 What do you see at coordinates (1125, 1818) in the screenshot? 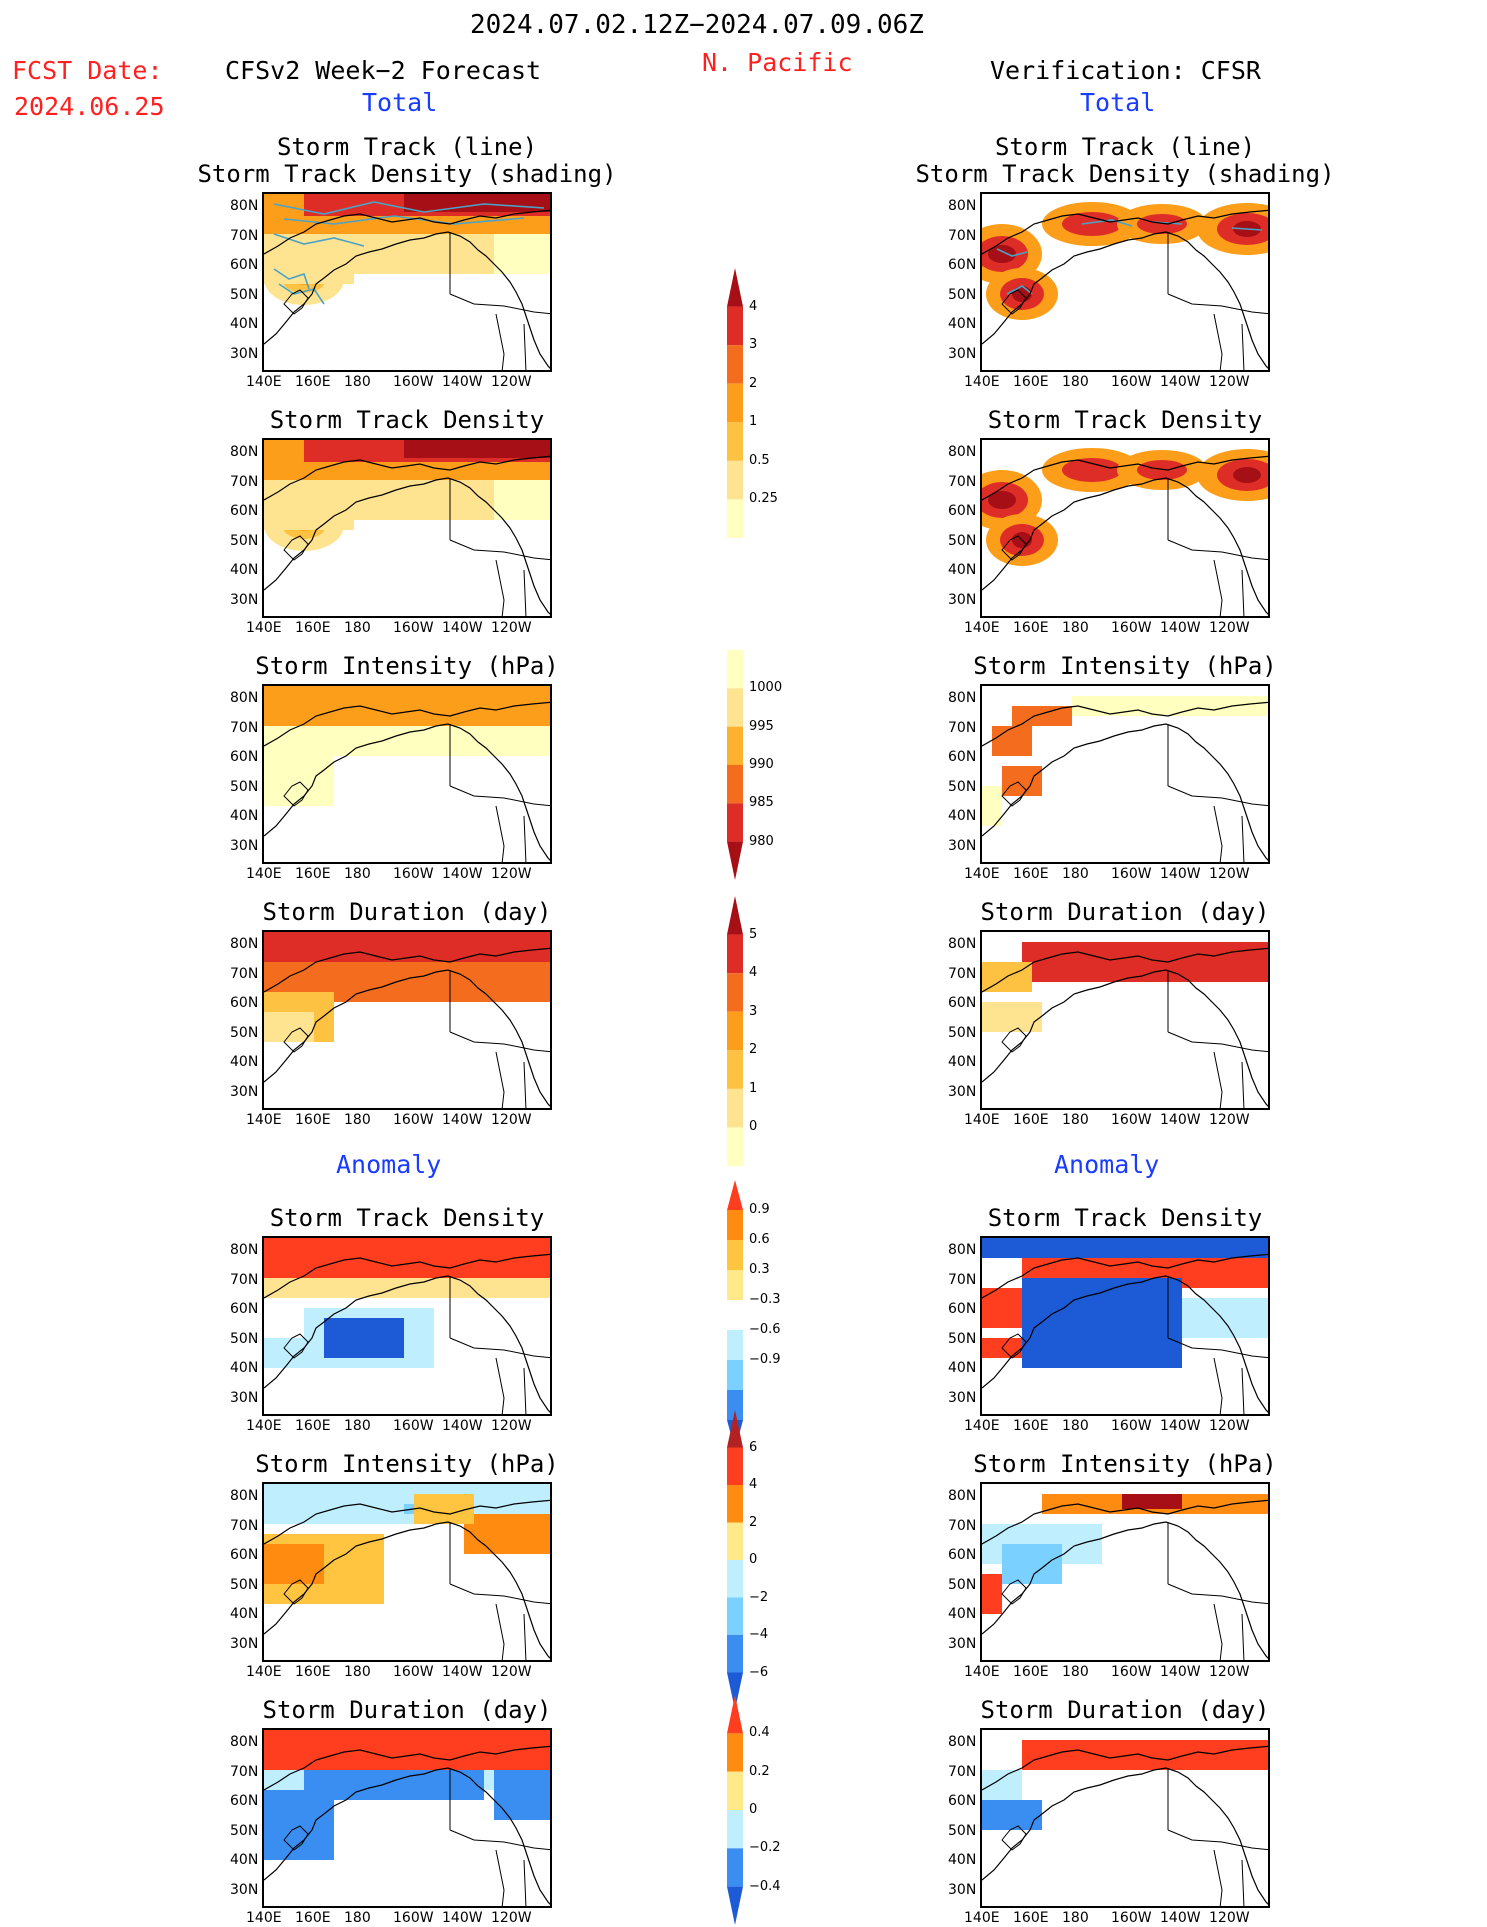
I see `map-aduration-verification` at bounding box center [1125, 1818].